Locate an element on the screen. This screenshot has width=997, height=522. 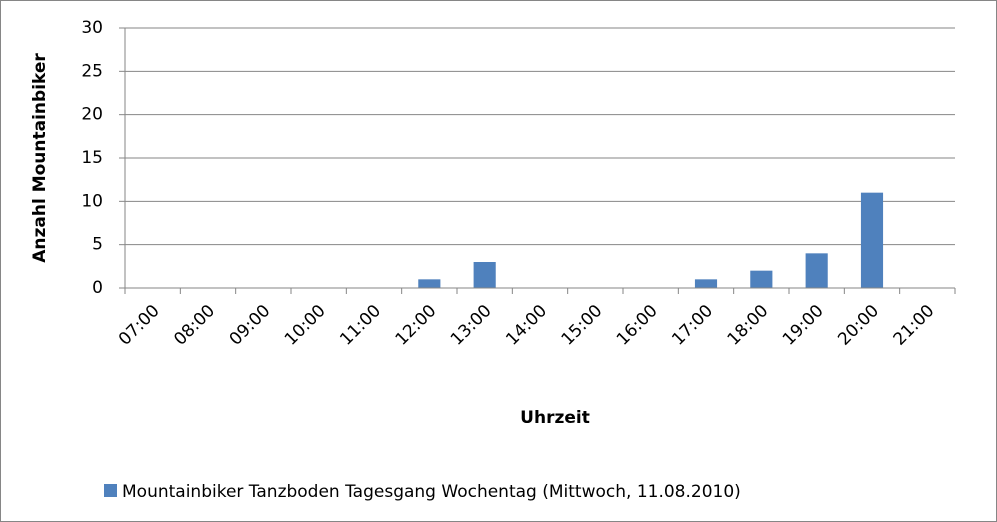
y-tick-label: 30 is located at coordinates (92, 28).